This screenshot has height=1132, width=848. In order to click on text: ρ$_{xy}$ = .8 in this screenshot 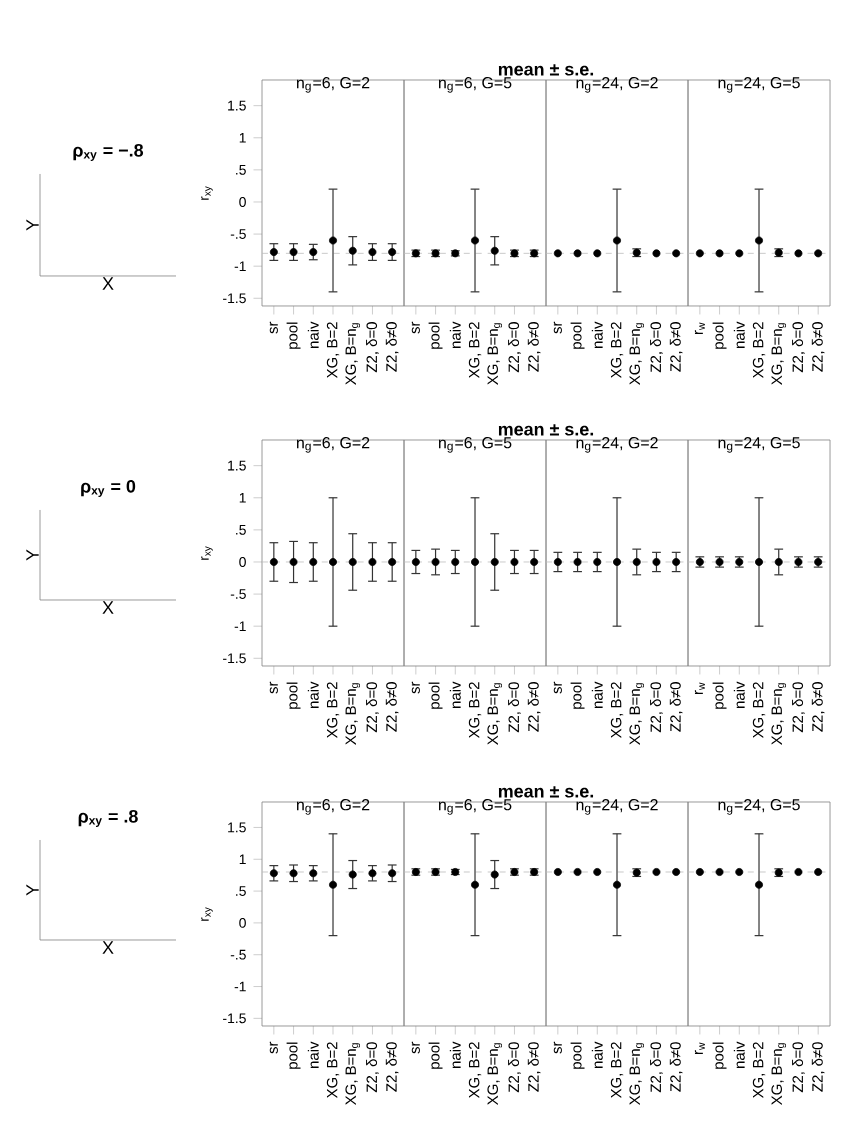, I will do `click(108, 818)`.